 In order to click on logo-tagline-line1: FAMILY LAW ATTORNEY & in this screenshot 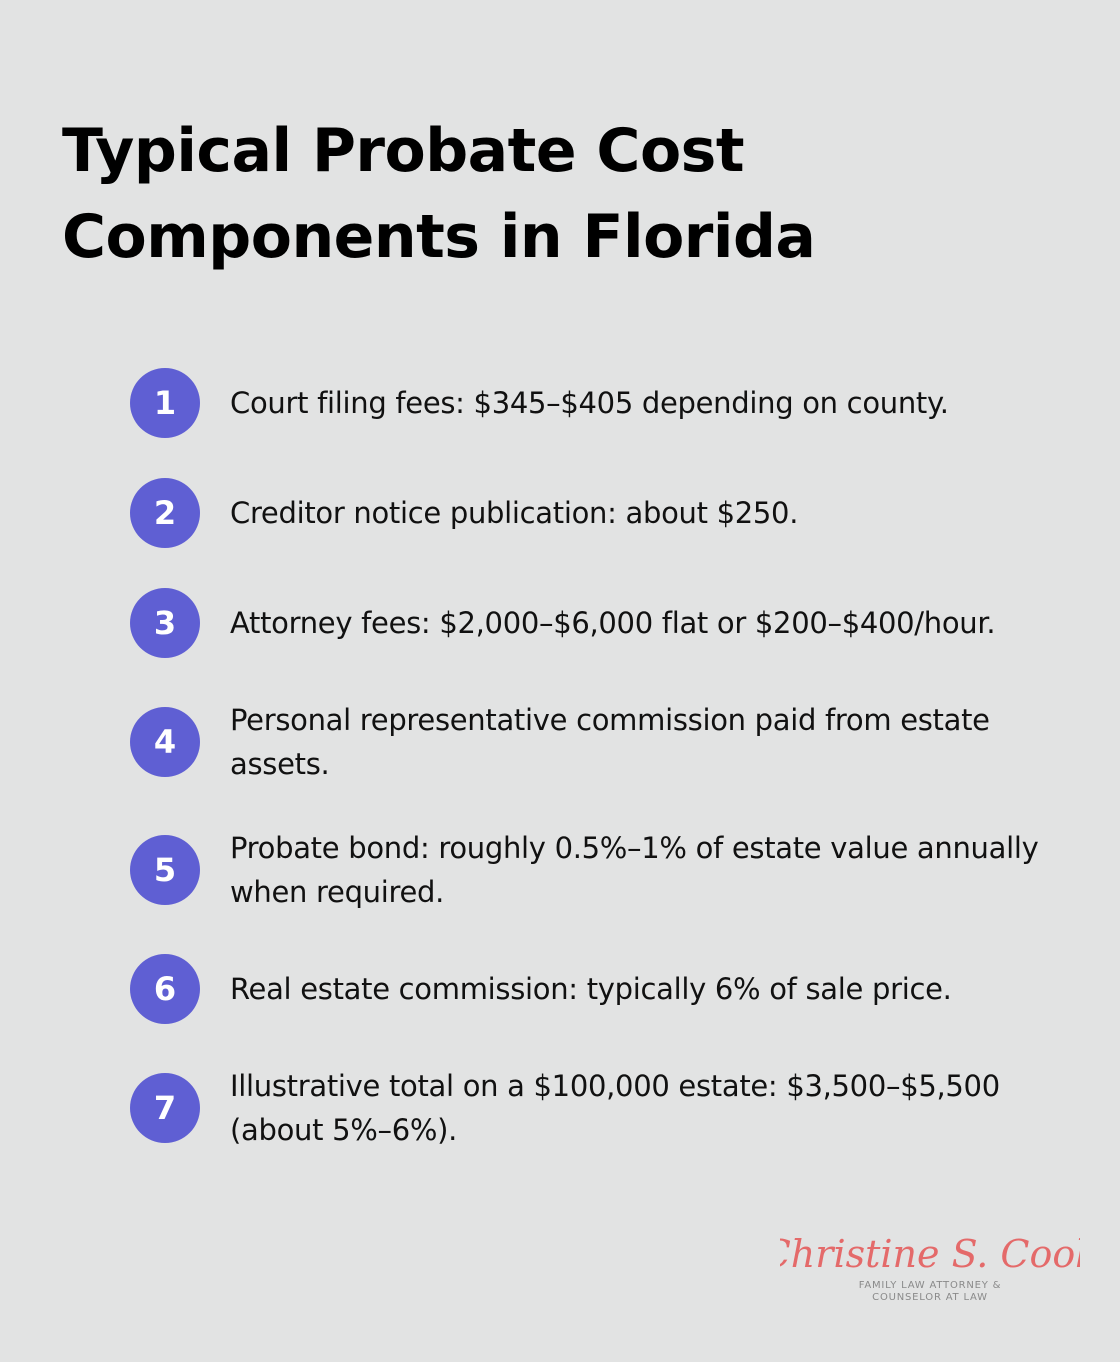, I will do `click(930, 1285)`.